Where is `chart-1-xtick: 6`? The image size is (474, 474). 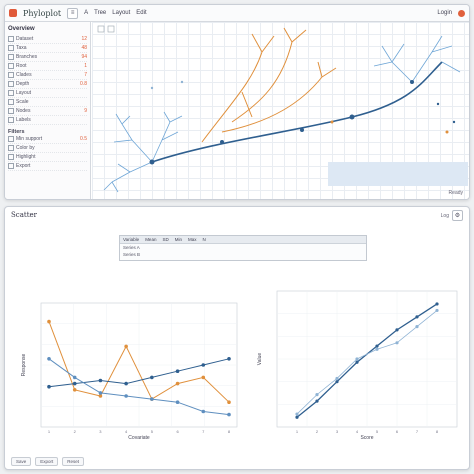 chart-1-xtick: 6 is located at coordinates (397, 431).